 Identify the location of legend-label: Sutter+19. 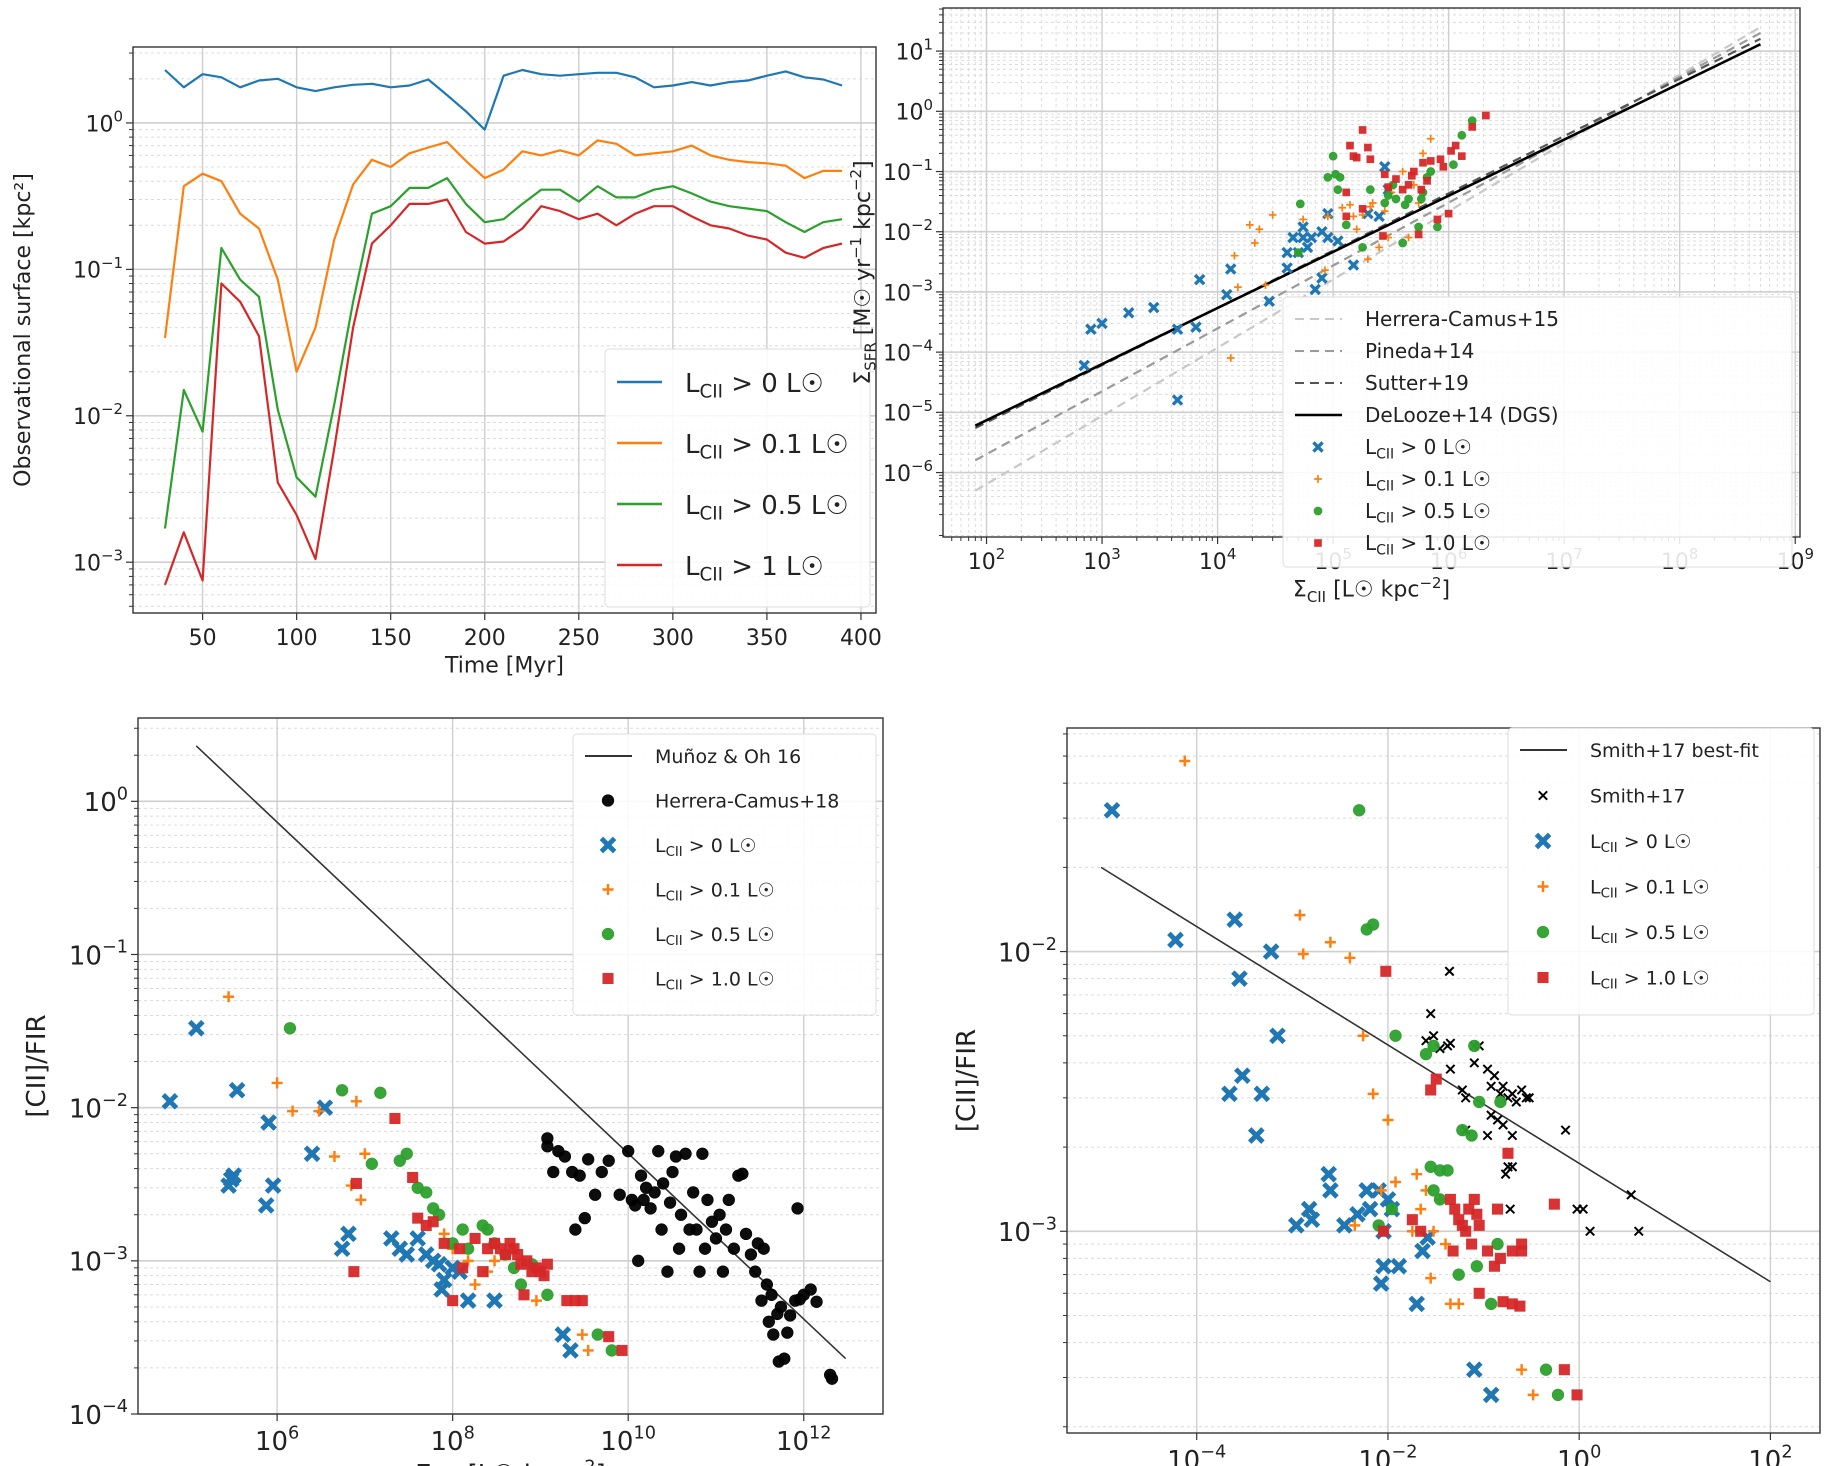
(1417, 383).